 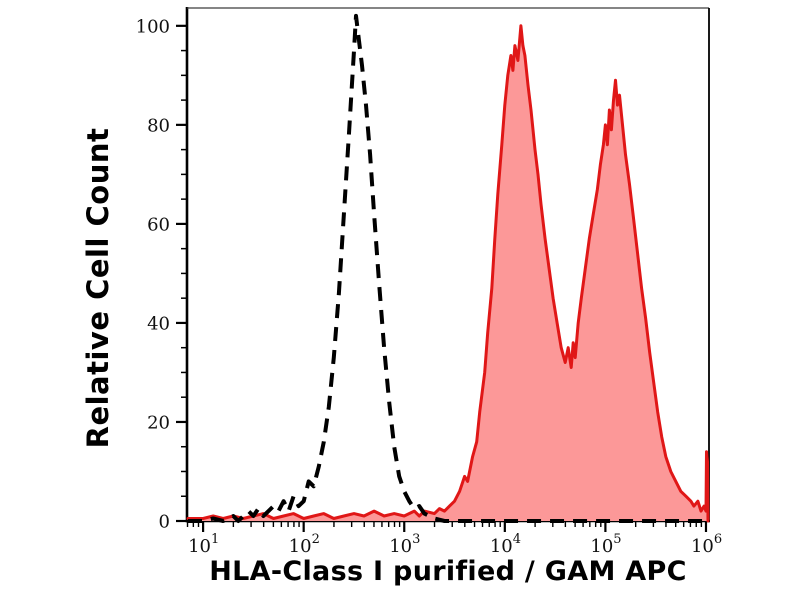 What do you see at coordinates (605, 544) in the screenshot?
I see `x-tick-label: 10⁵` at bounding box center [605, 544].